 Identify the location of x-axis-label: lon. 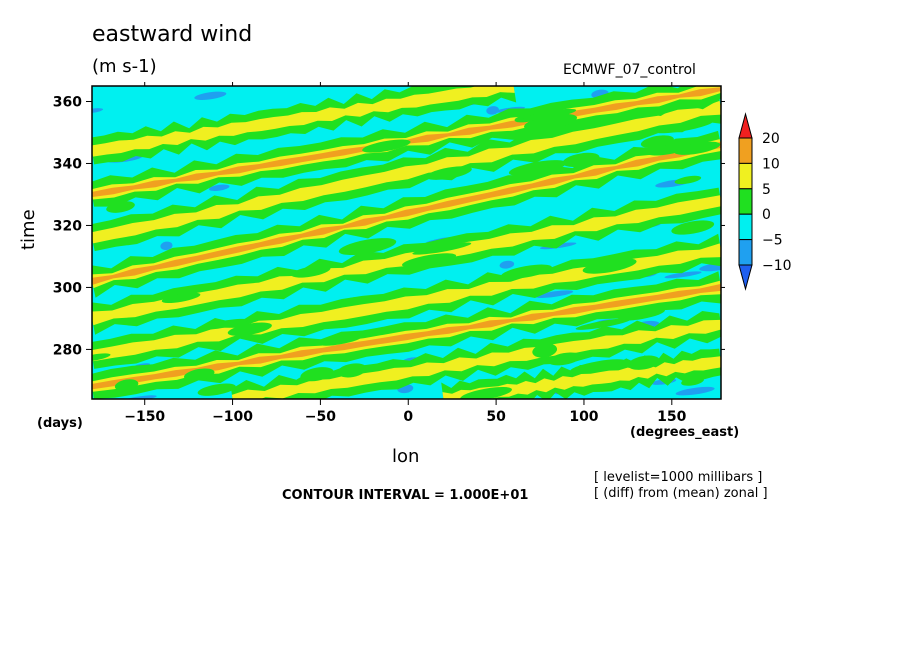
(406, 456).